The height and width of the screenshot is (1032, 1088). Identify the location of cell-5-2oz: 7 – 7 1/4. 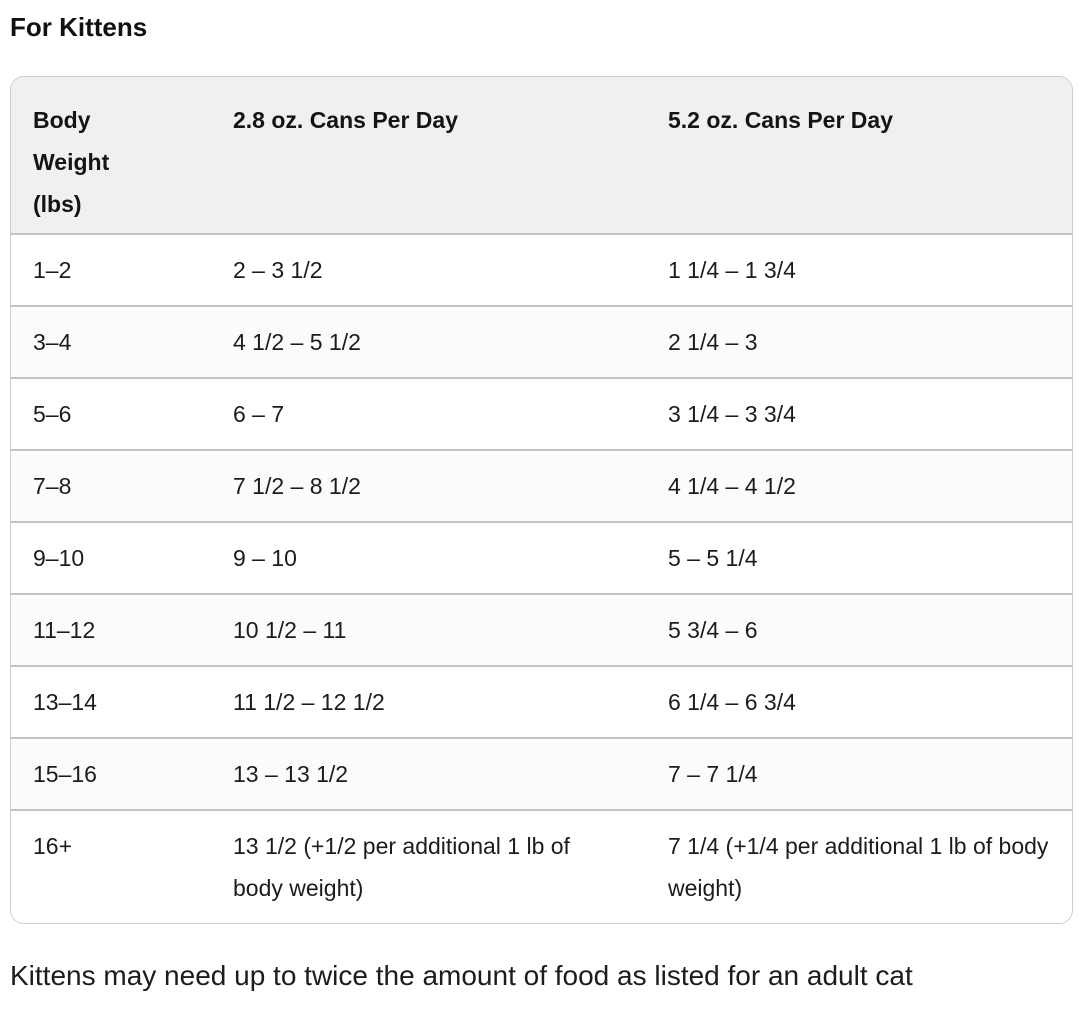
(859, 773).